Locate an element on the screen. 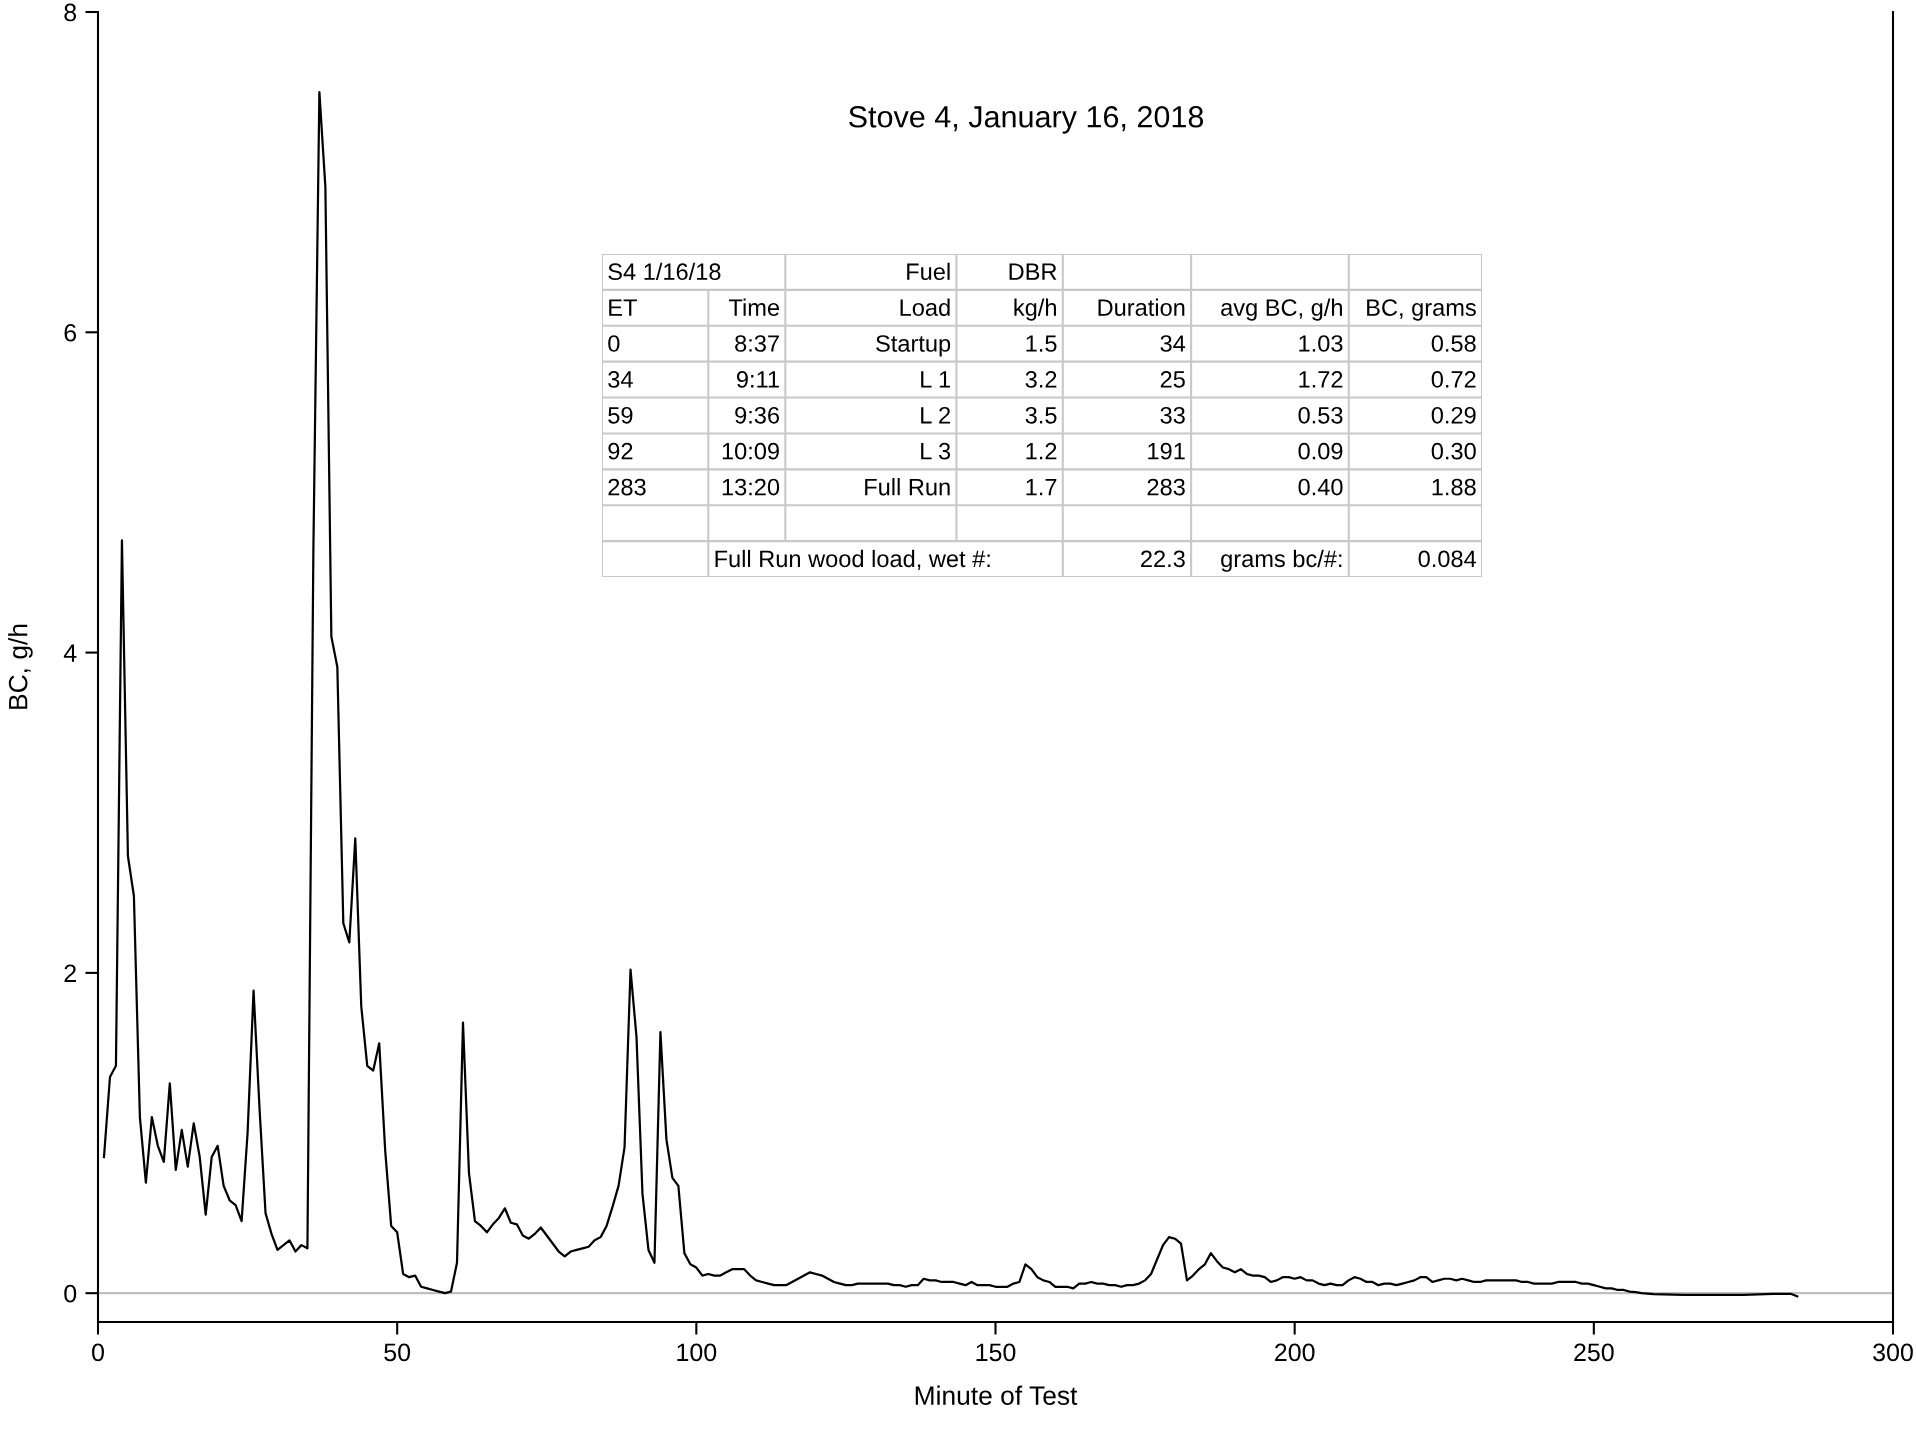 This screenshot has width=1916, height=1433. text: 1.2 is located at coordinates (1041, 451).